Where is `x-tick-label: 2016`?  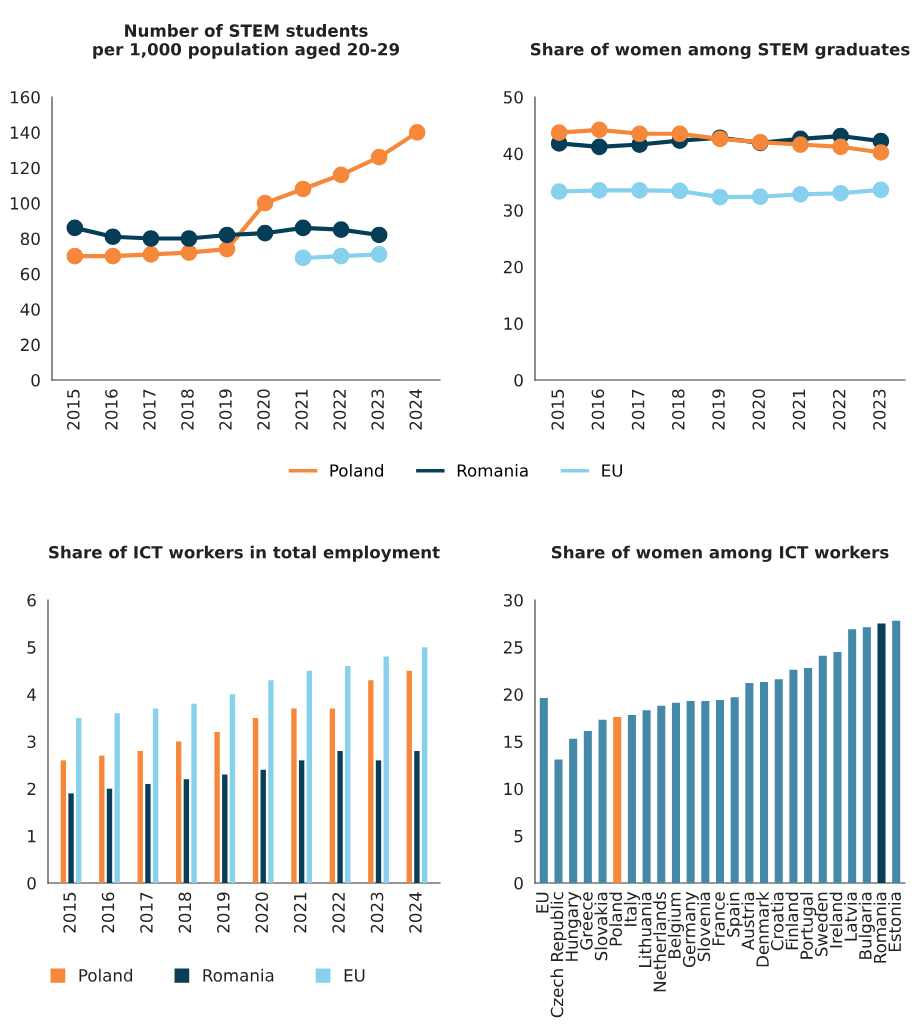
x-tick-label: 2016 is located at coordinates (108, 912).